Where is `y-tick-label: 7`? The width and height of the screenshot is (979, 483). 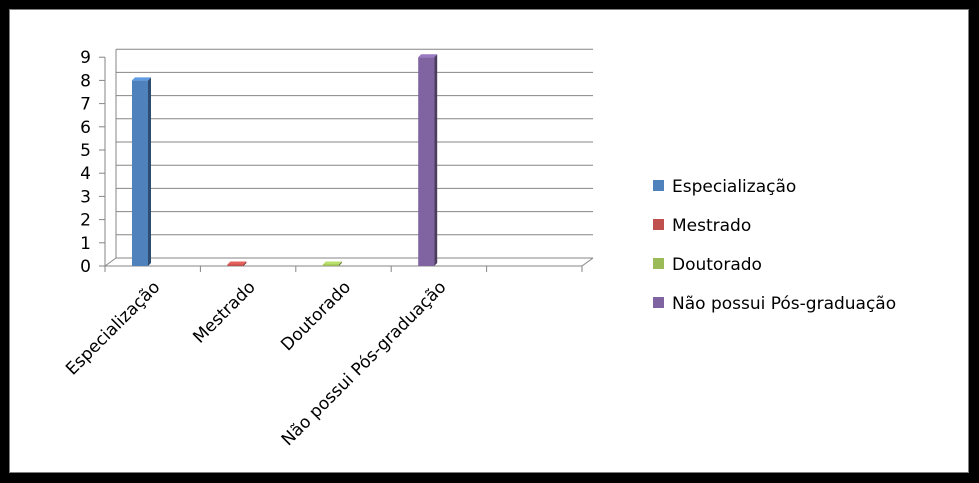
y-tick-label: 7 is located at coordinates (85, 105).